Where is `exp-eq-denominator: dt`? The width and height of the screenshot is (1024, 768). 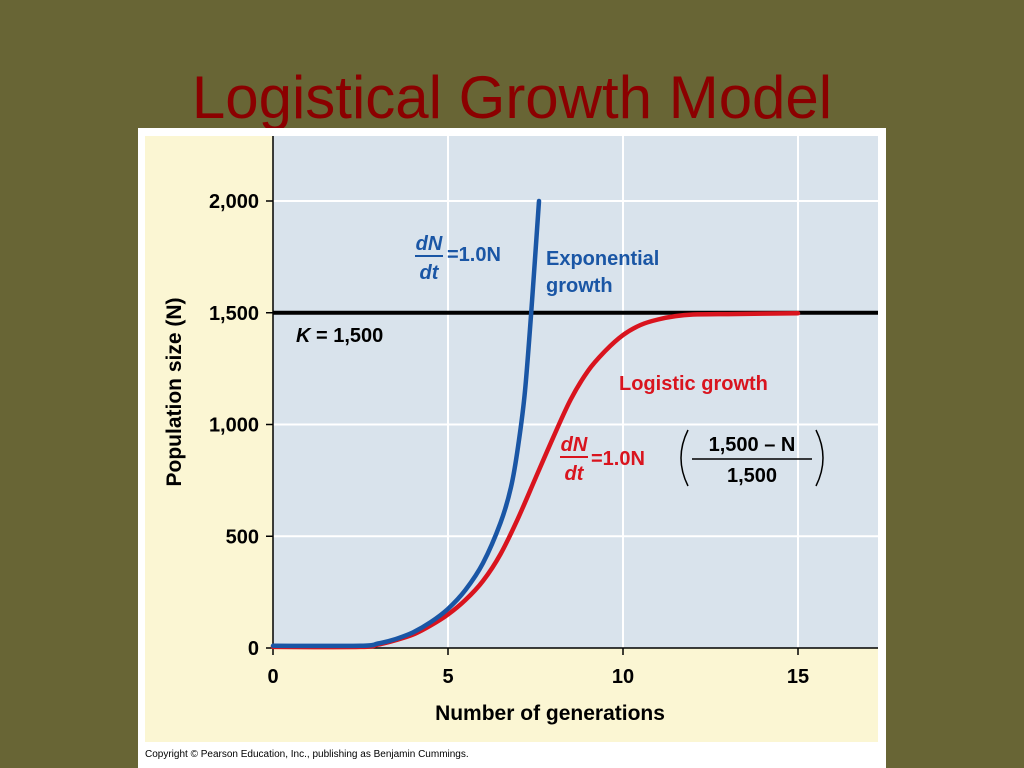
exp-eq-denominator: dt is located at coordinates (430, 273).